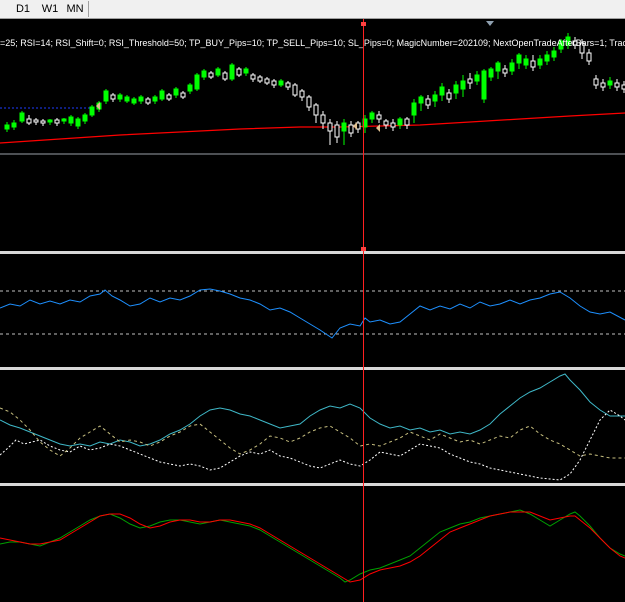 Image resolution: width=625 pixels, height=602 pixels. Describe the element at coordinates (363, 310) in the screenshot. I see `crosshair-vertical-line` at that location.